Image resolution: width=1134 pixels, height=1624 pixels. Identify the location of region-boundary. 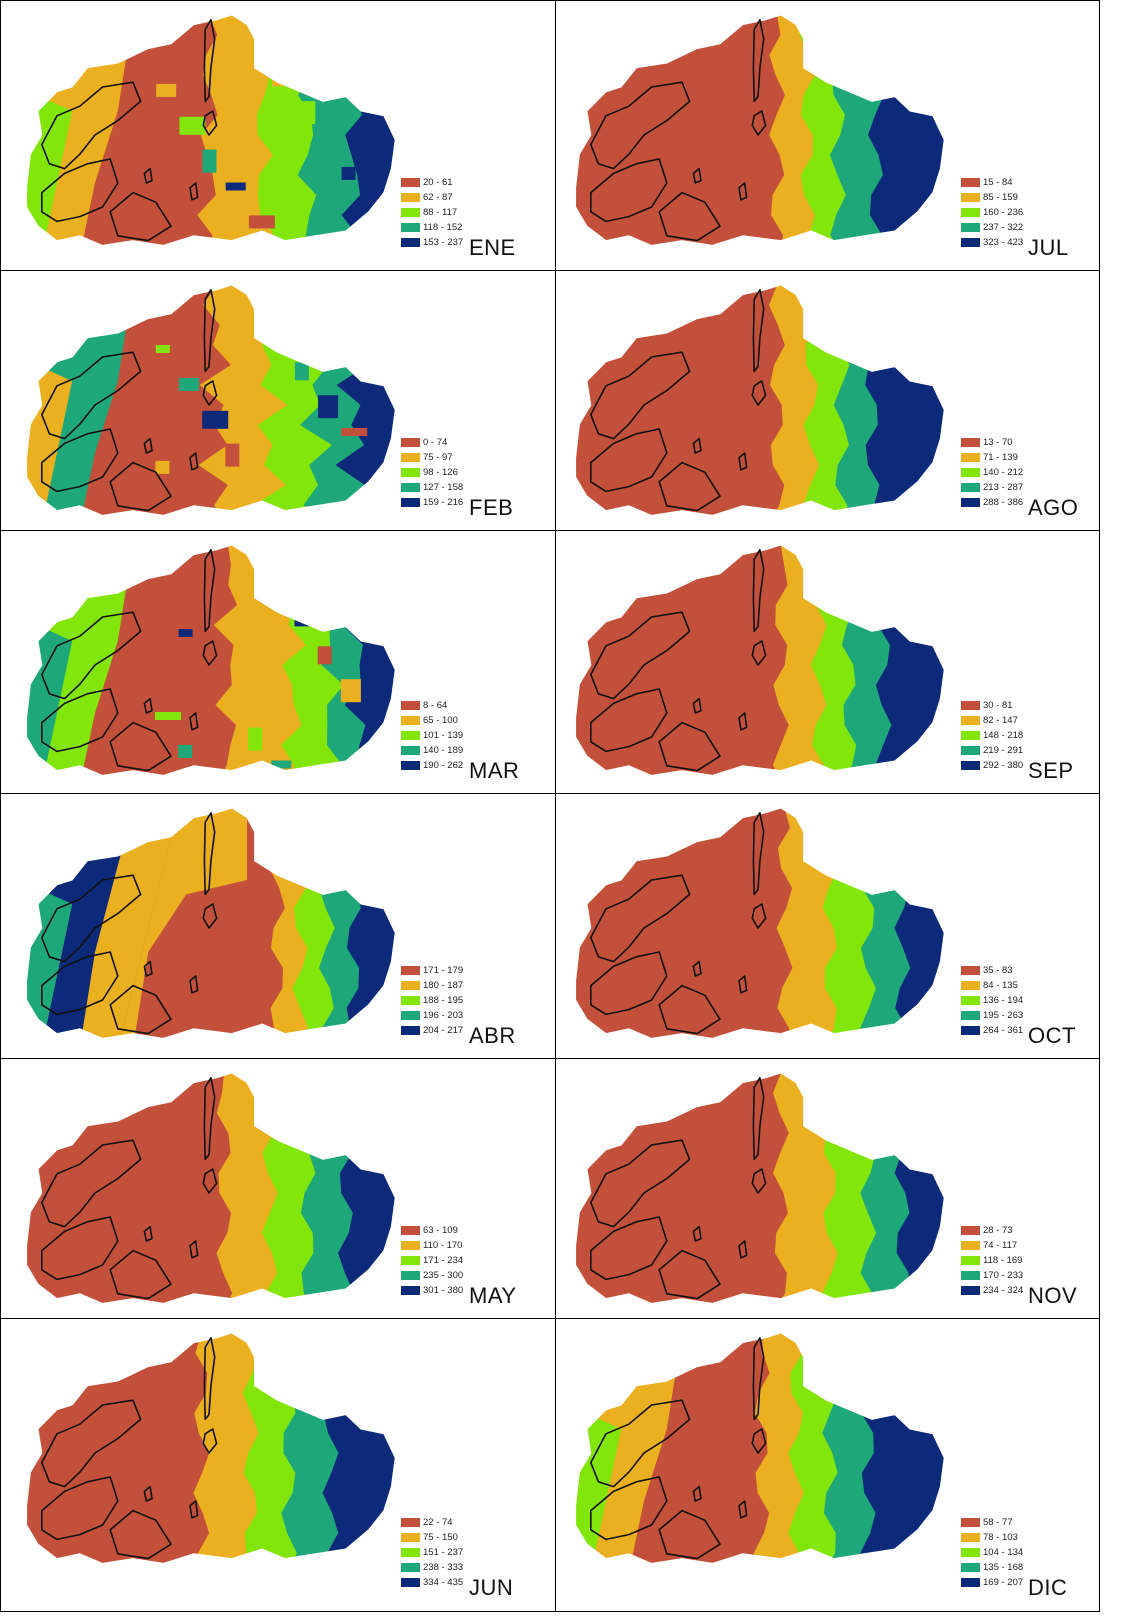
(760, 660).